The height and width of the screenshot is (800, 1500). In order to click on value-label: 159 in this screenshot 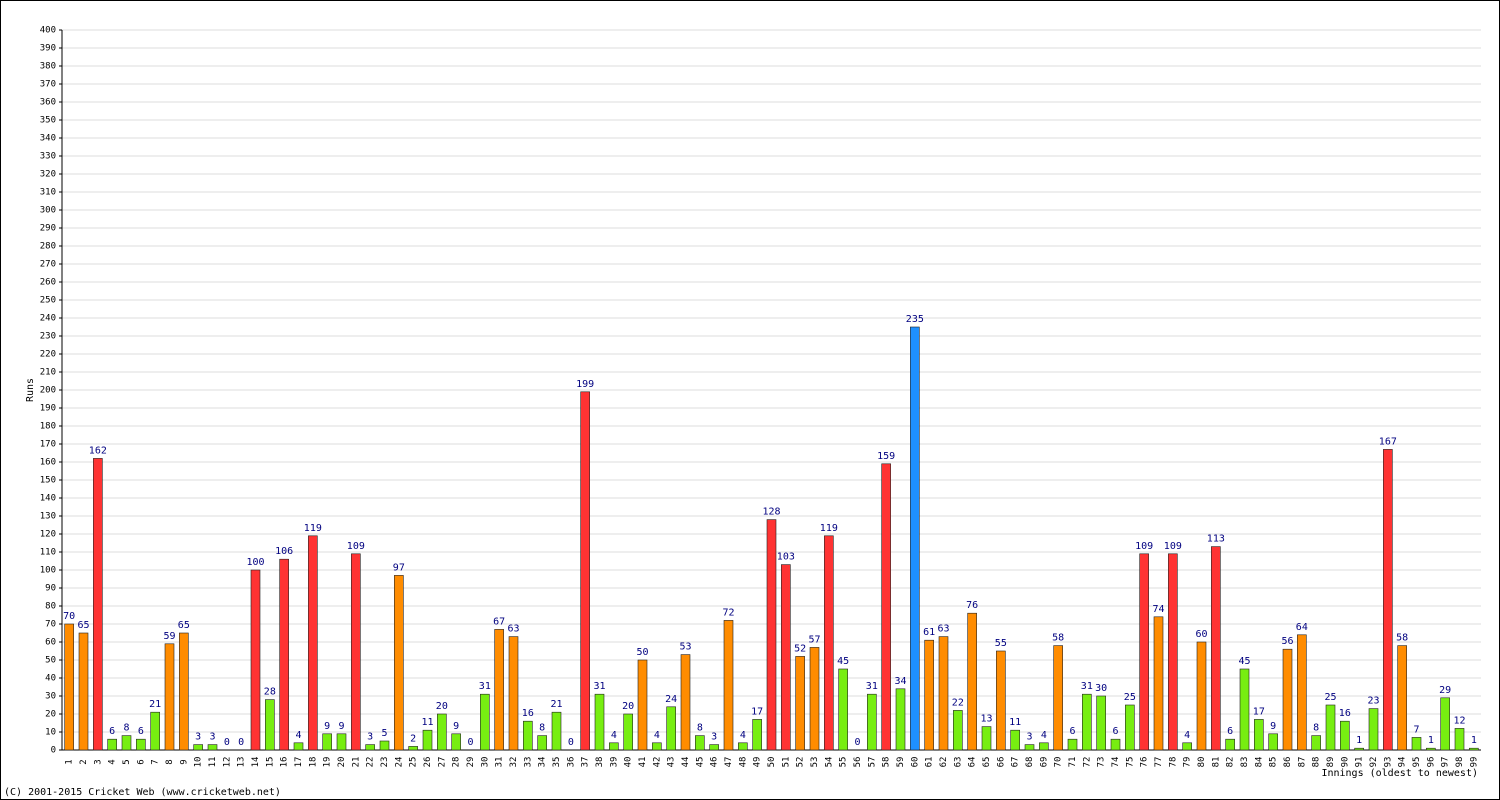, I will do `click(886, 456)`.